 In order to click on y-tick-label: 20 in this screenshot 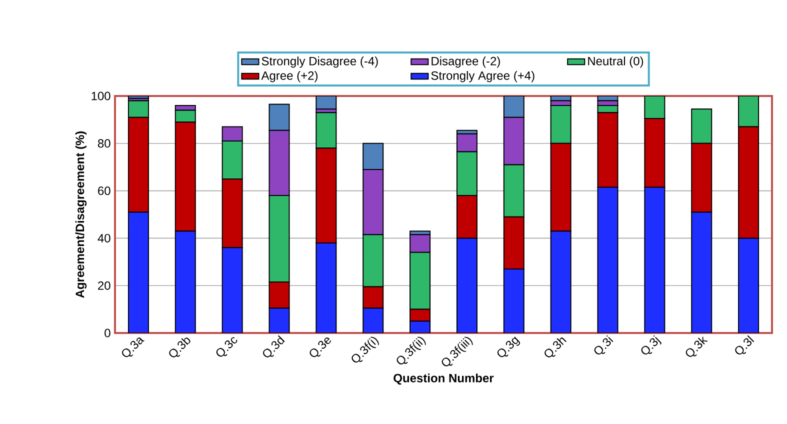, I will do `click(104, 285)`.